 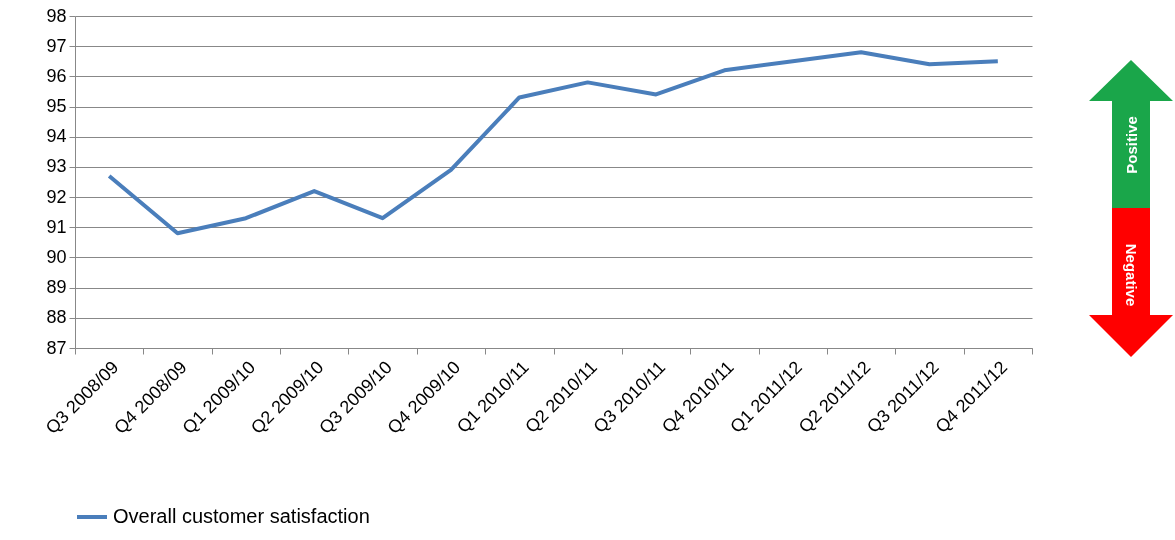 I want to click on legend-label: Overall customer satisfaction, so click(x=241, y=516).